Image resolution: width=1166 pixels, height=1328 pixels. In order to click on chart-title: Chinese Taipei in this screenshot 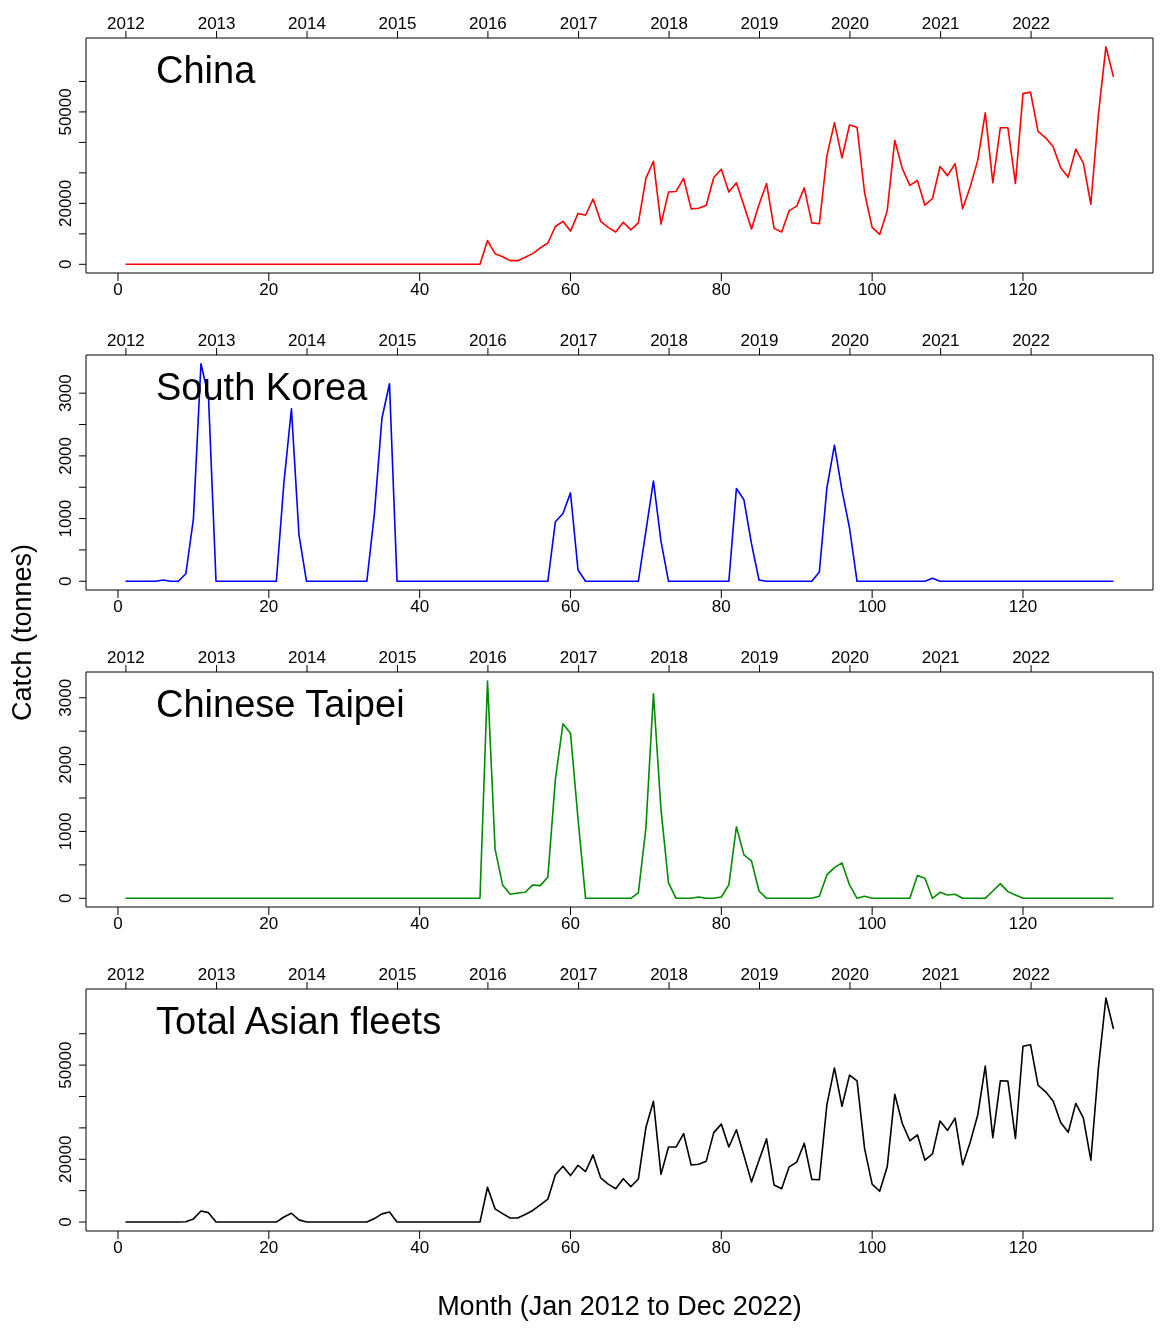, I will do `click(280, 704)`.